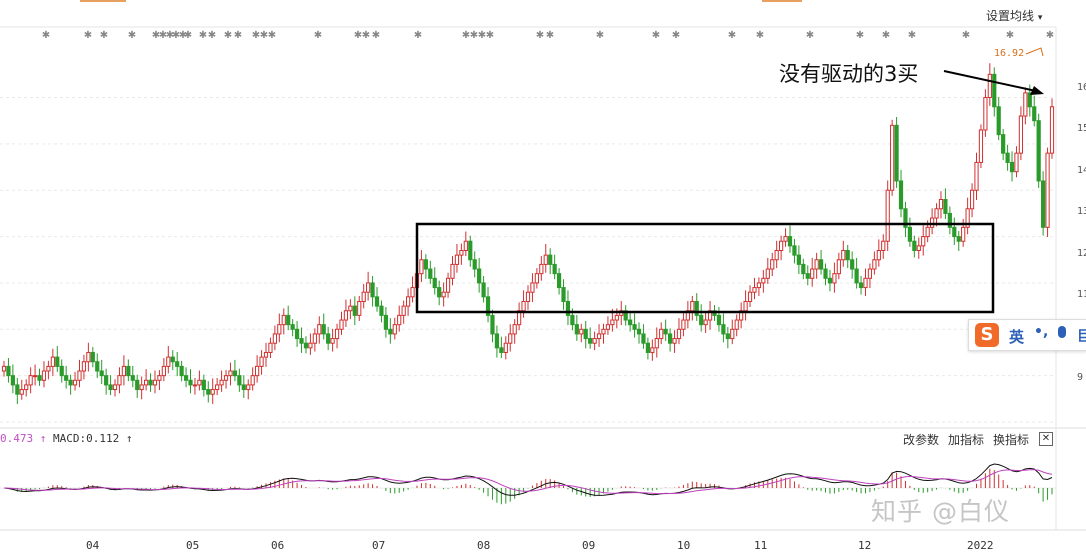 Image resolution: width=1086 pixels, height=557 pixels. I want to click on sogou-logo-icon: S, so click(987, 335).